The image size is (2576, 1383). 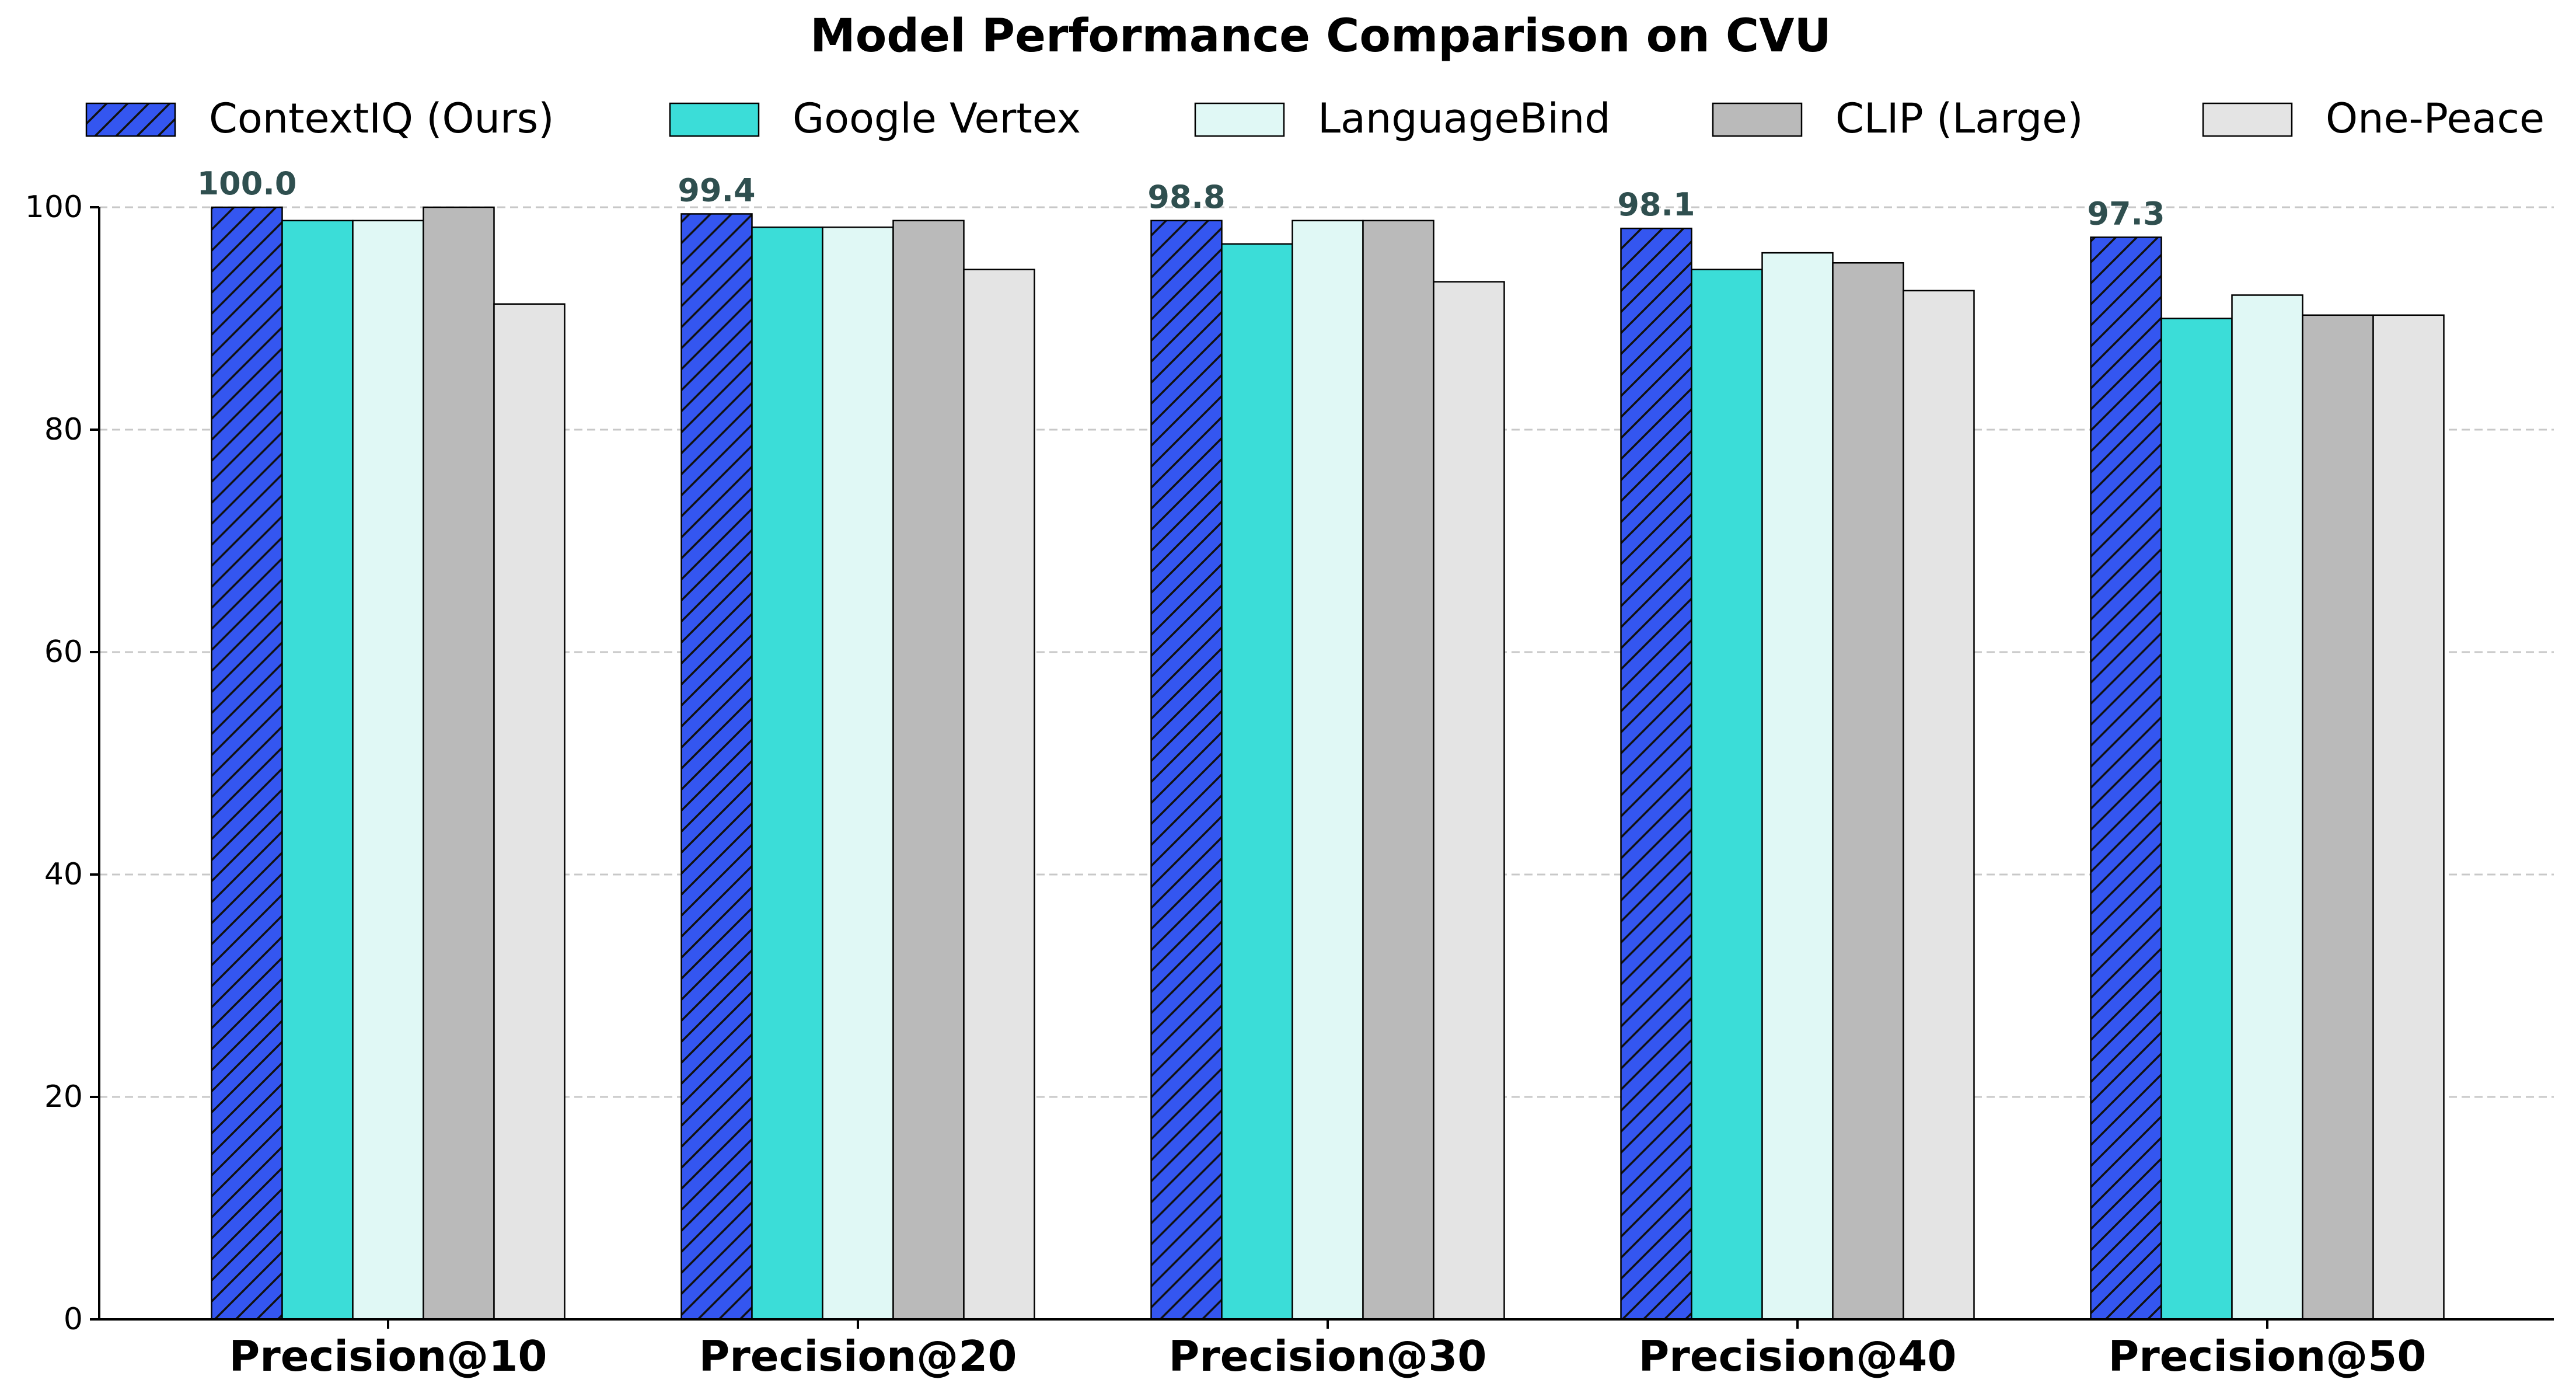 What do you see at coordinates (937, 119) in the screenshot?
I see `legend-label: Google Vertex` at bounding box center [937, 119].